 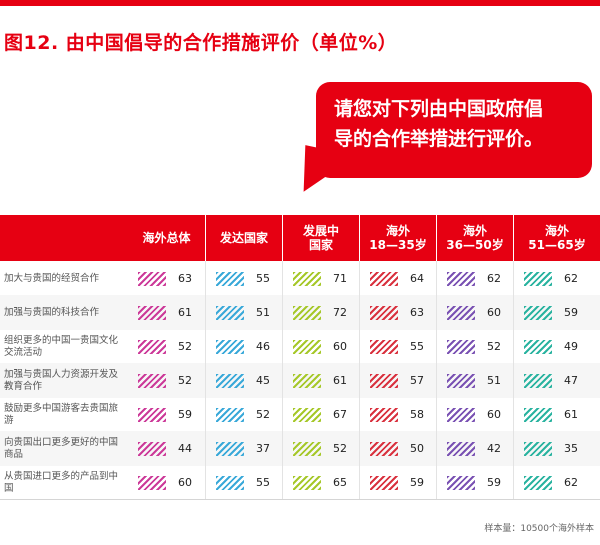 What do you see at coordinates (556, 231) in the screenshot?
I see `column-header-age-51-65-line1: 海外` at bounding box center [556, 231].